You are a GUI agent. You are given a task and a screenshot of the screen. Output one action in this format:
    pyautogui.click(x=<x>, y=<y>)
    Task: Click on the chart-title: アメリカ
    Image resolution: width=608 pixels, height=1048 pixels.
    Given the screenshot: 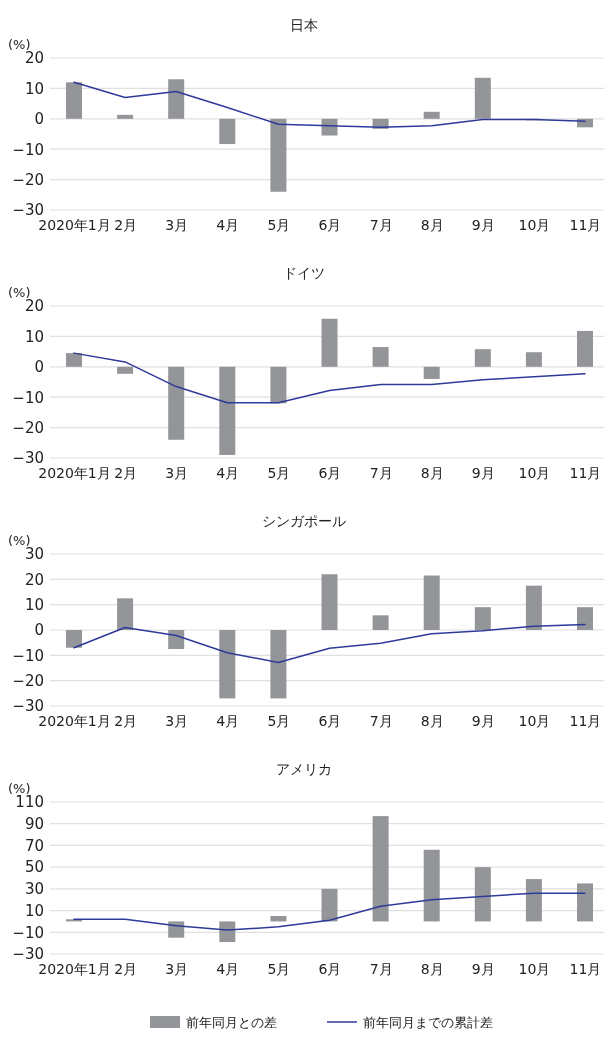 What is the action you would take?
    pyautogui.click(x=304, y=769)
    